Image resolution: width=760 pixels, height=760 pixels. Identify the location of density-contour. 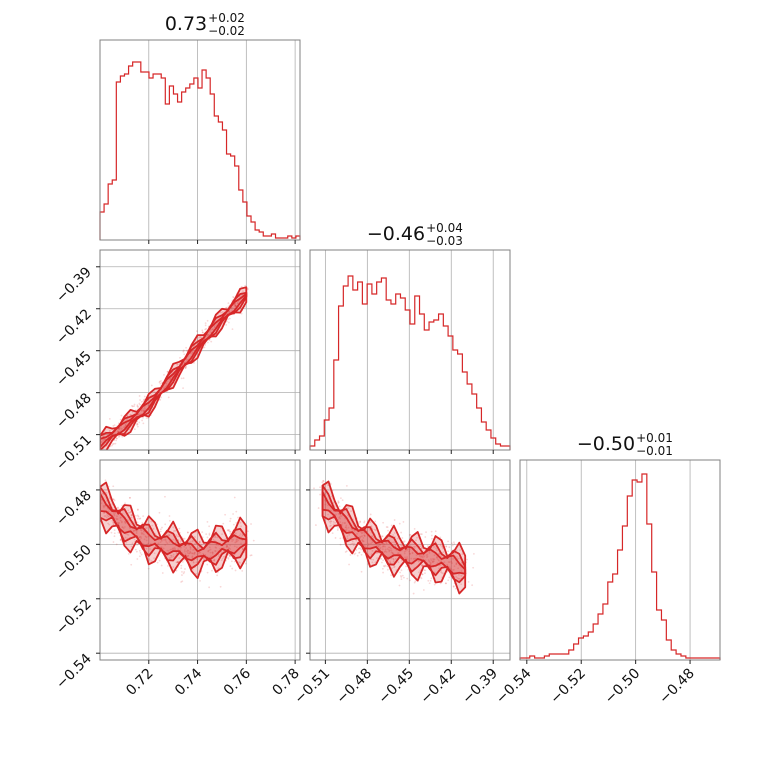
(394, 534).